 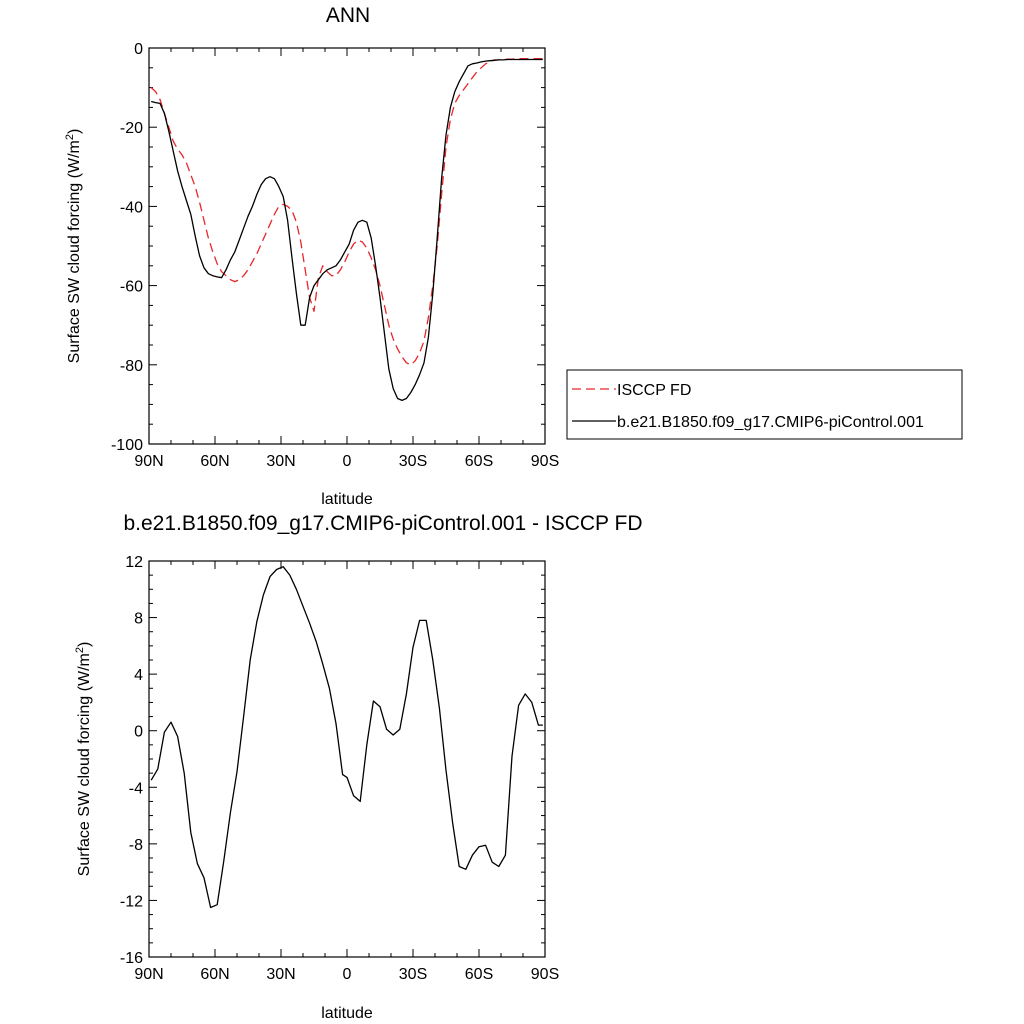 What do you see at coordinates (138, 675) in the screenshot?
I see `bottom-y-tick-label: 4` at bounding box center [138, 675].